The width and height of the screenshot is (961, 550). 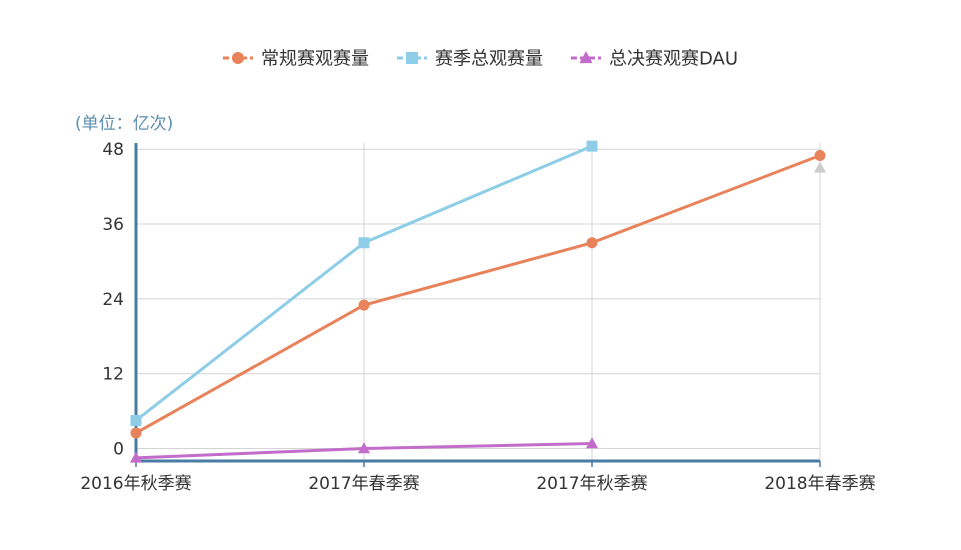 I want to click on x-tick-label: 2017年春季赛, so click(x=363, y=483).